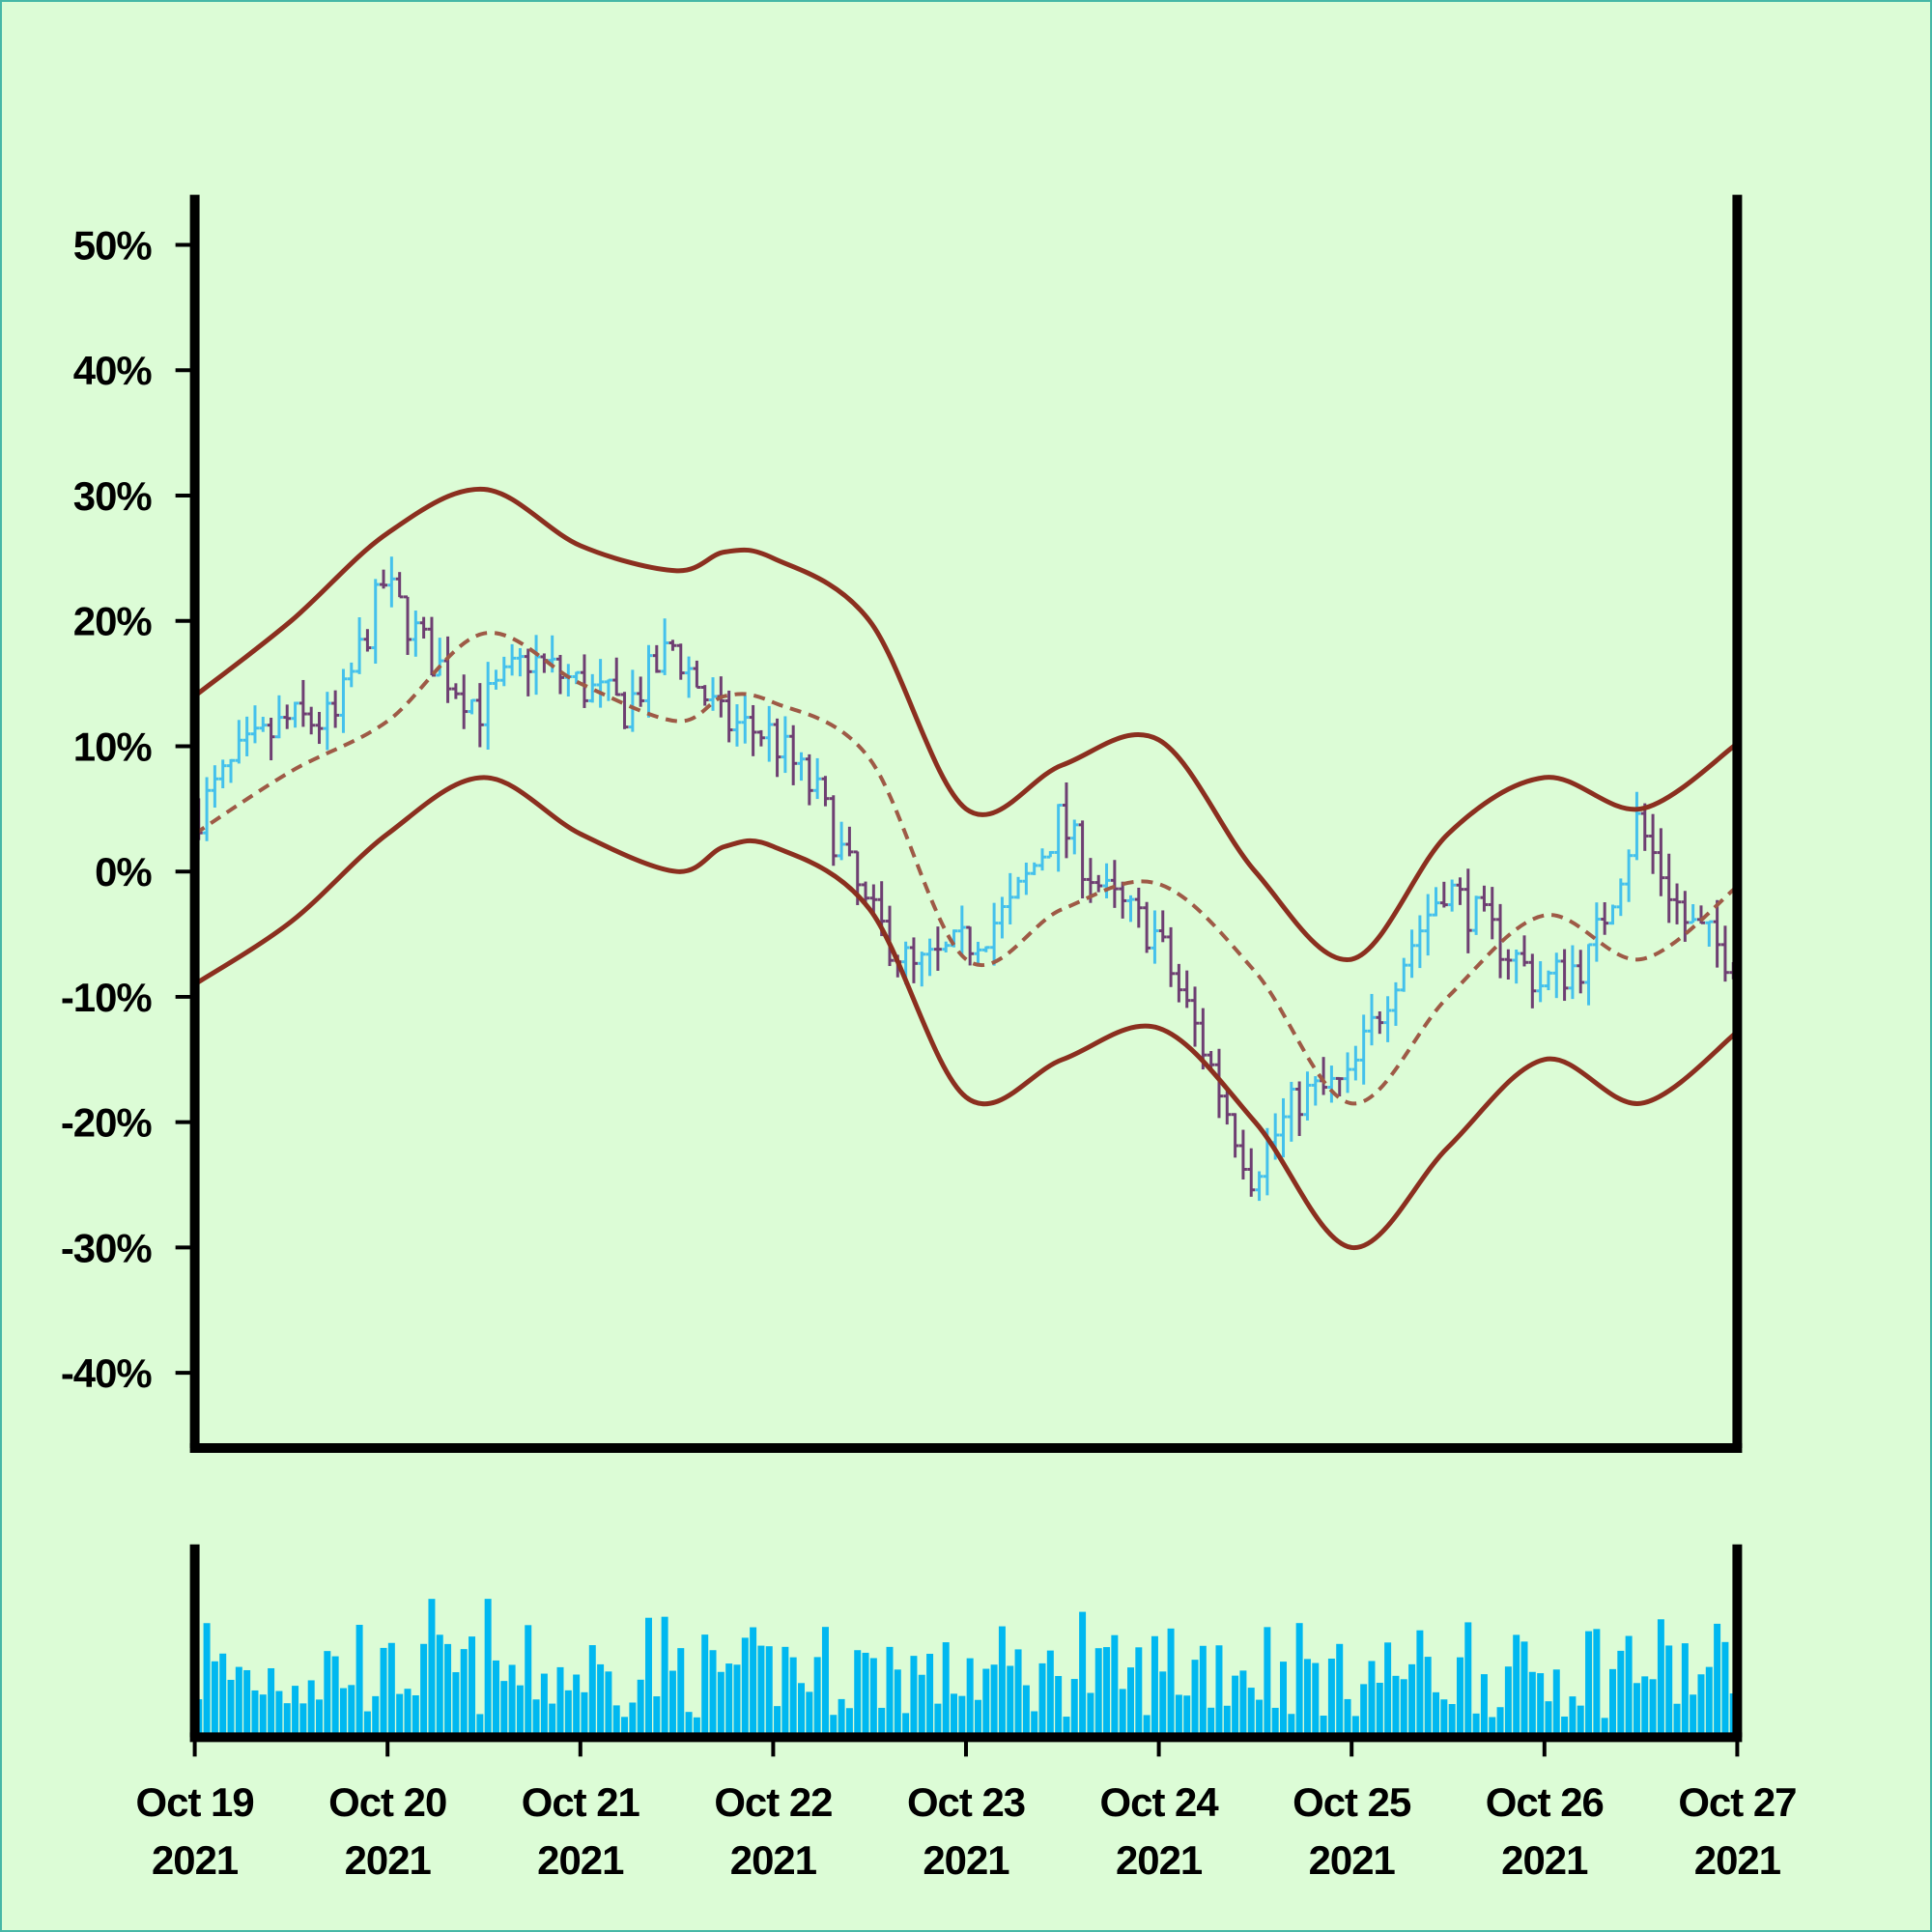 Image resolution: width=1932 pixels, height=1932 pixels. I want to click on x-tick-label: Oct 26, so click(1545, 1802).